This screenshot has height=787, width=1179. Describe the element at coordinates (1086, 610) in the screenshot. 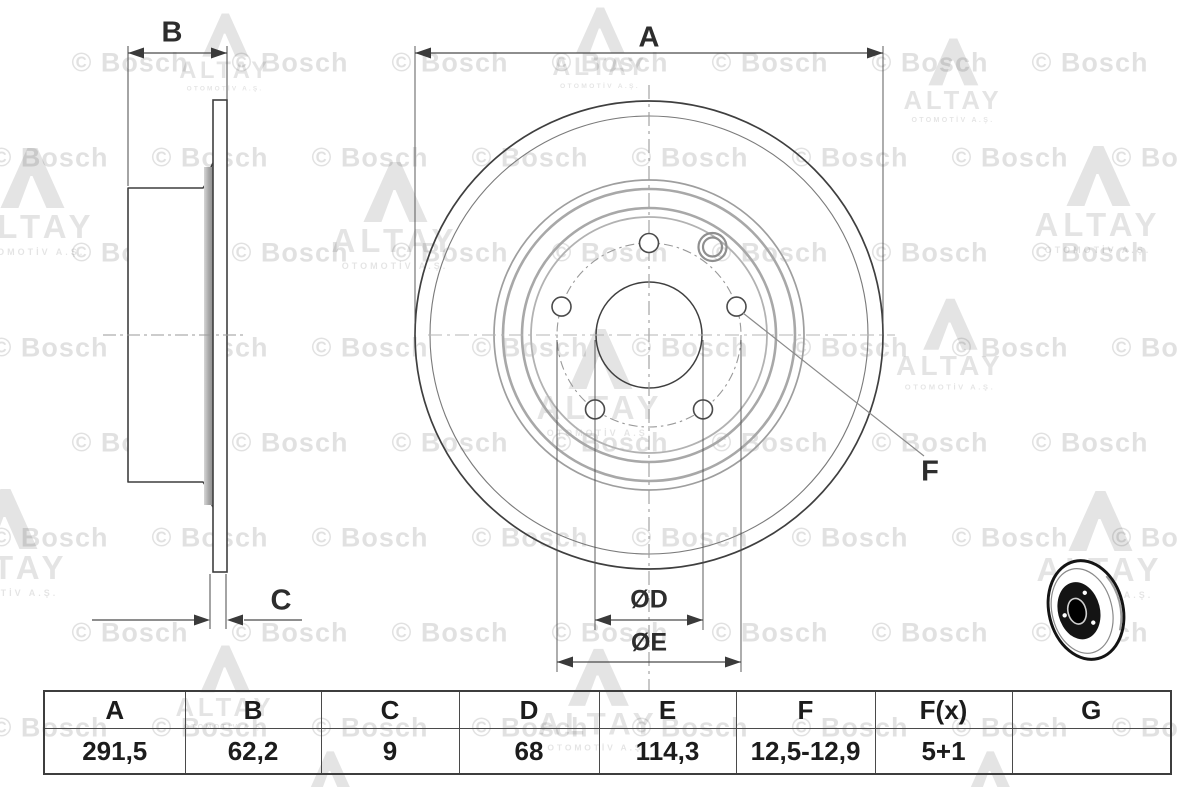

I see `brake-disc-3d-icon` at that location.